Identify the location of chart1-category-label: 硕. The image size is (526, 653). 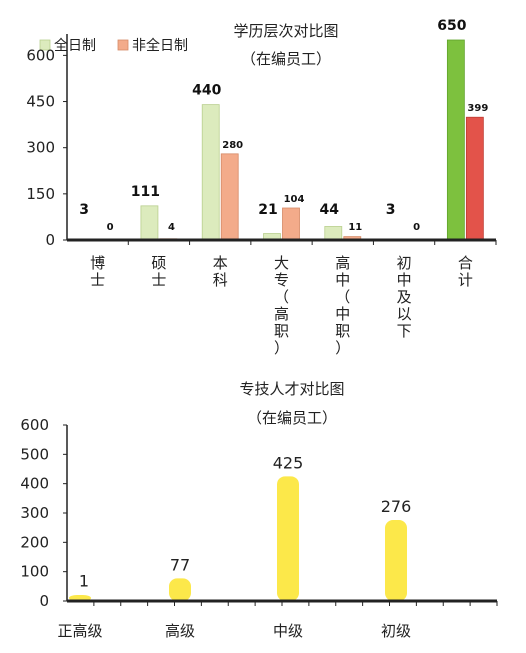
(158, 263).